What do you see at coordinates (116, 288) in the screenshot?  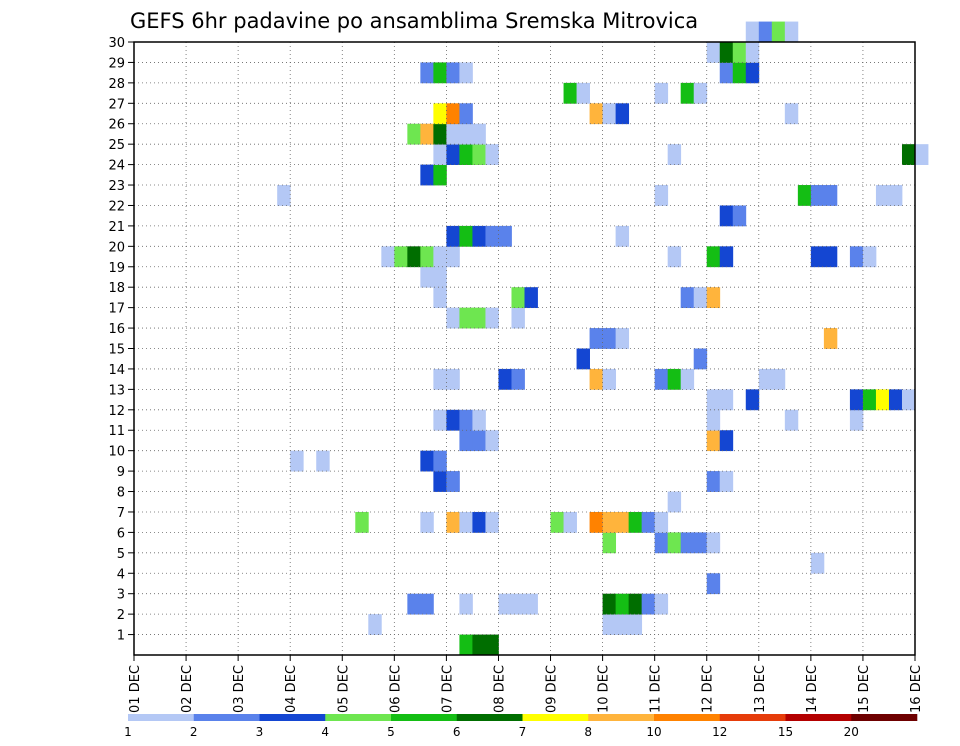 I see `y-tick-label: 18` at bounding box center [116, 288].